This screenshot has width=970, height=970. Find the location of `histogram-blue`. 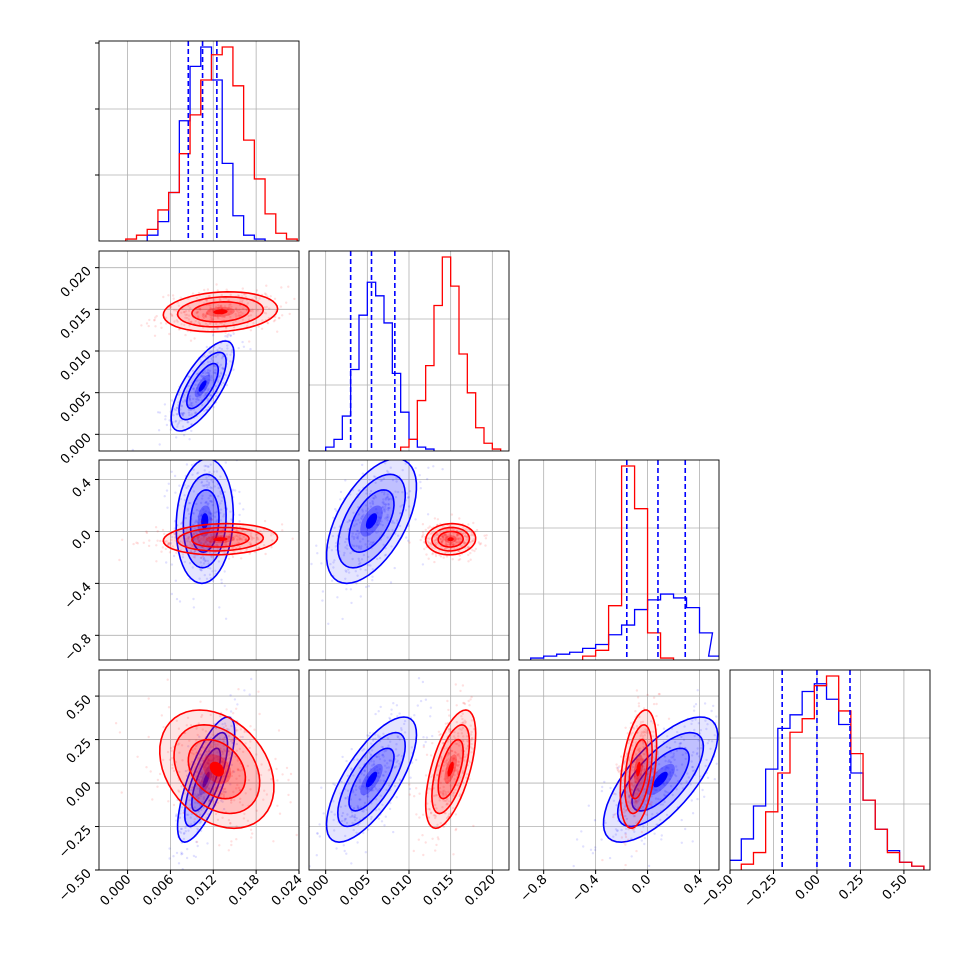

histogram-blue is located at coordinates (206, 143).